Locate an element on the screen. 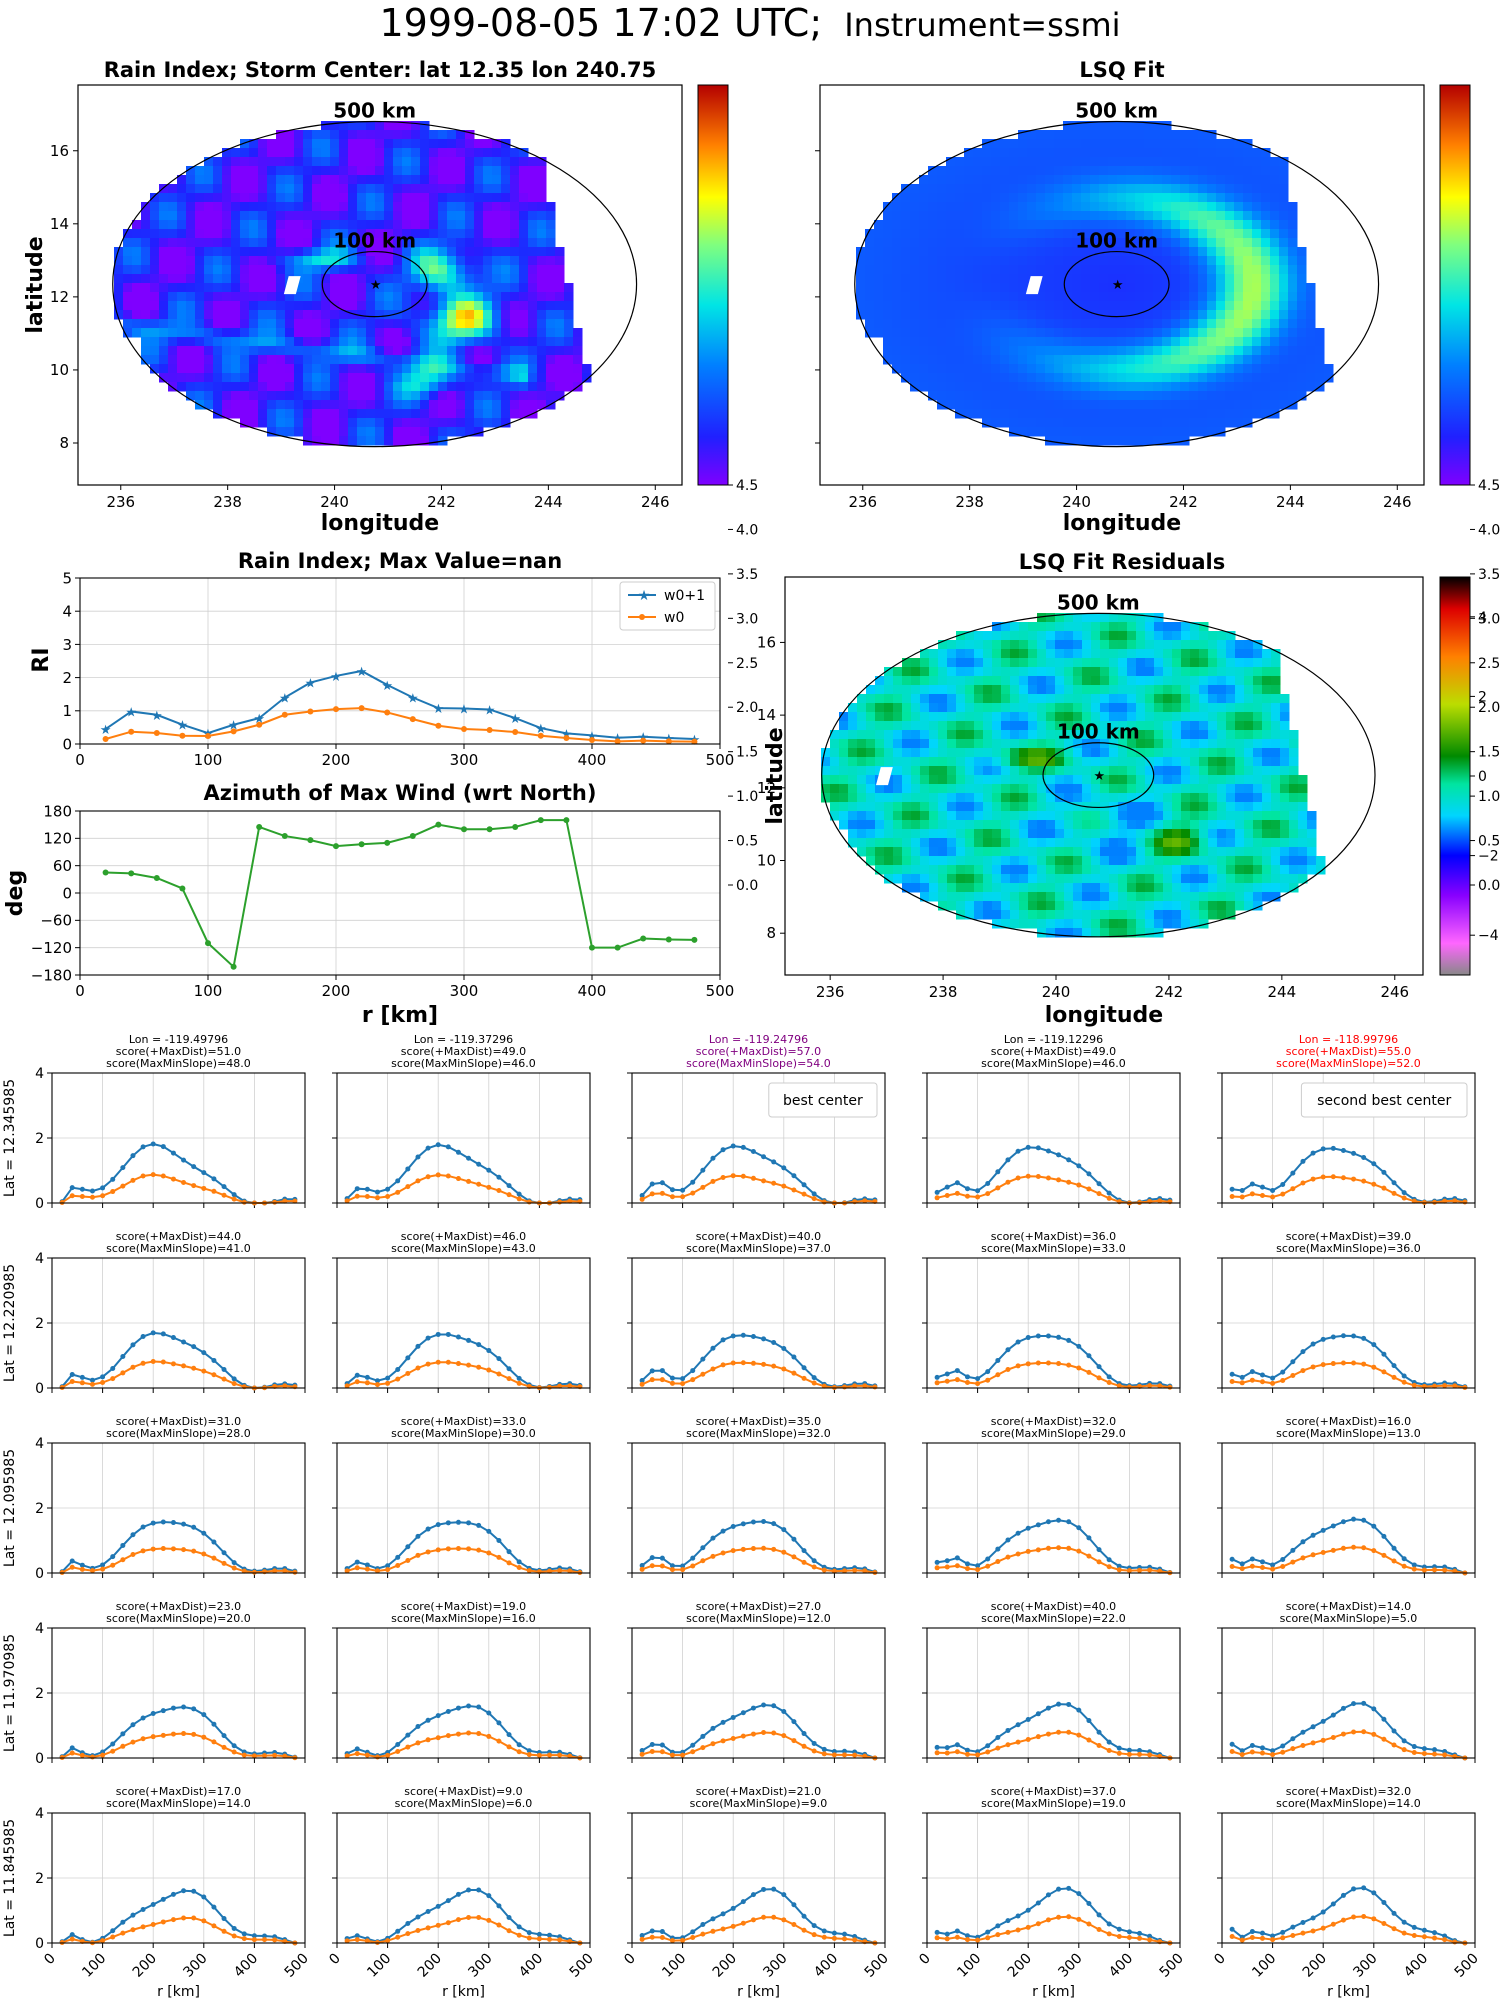 Image resolution: width=1500 pixels, height=2000 pixels. subplot-xlabel: r [km] is located at coordinates (1053, 1992).